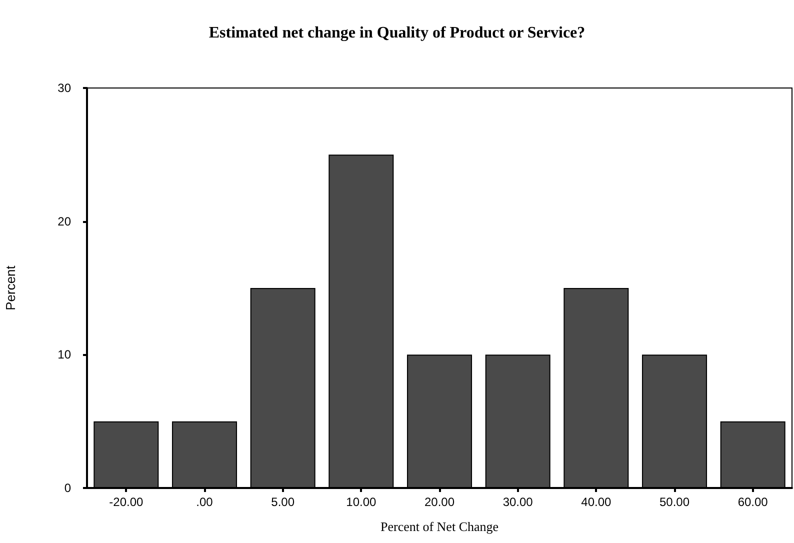  Describe the element at coordinates (439, 526) in the screenshot. I see `x-axis-title: Percent of Net Change` at that location.